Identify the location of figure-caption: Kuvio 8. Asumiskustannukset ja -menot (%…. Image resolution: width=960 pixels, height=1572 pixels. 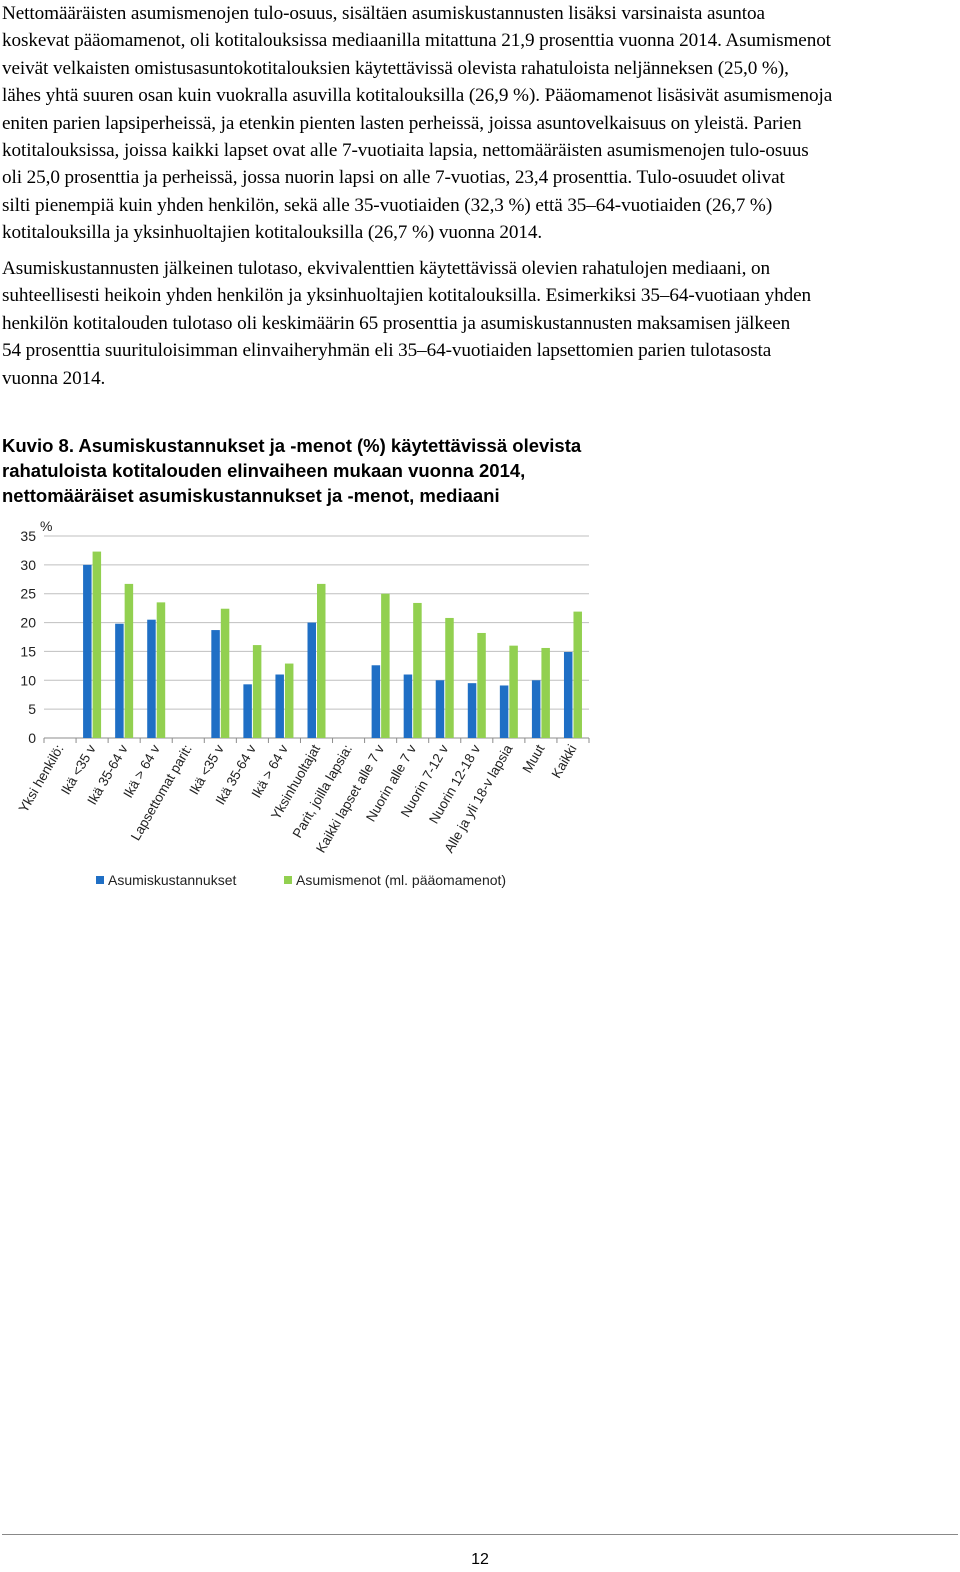
(291, 470).